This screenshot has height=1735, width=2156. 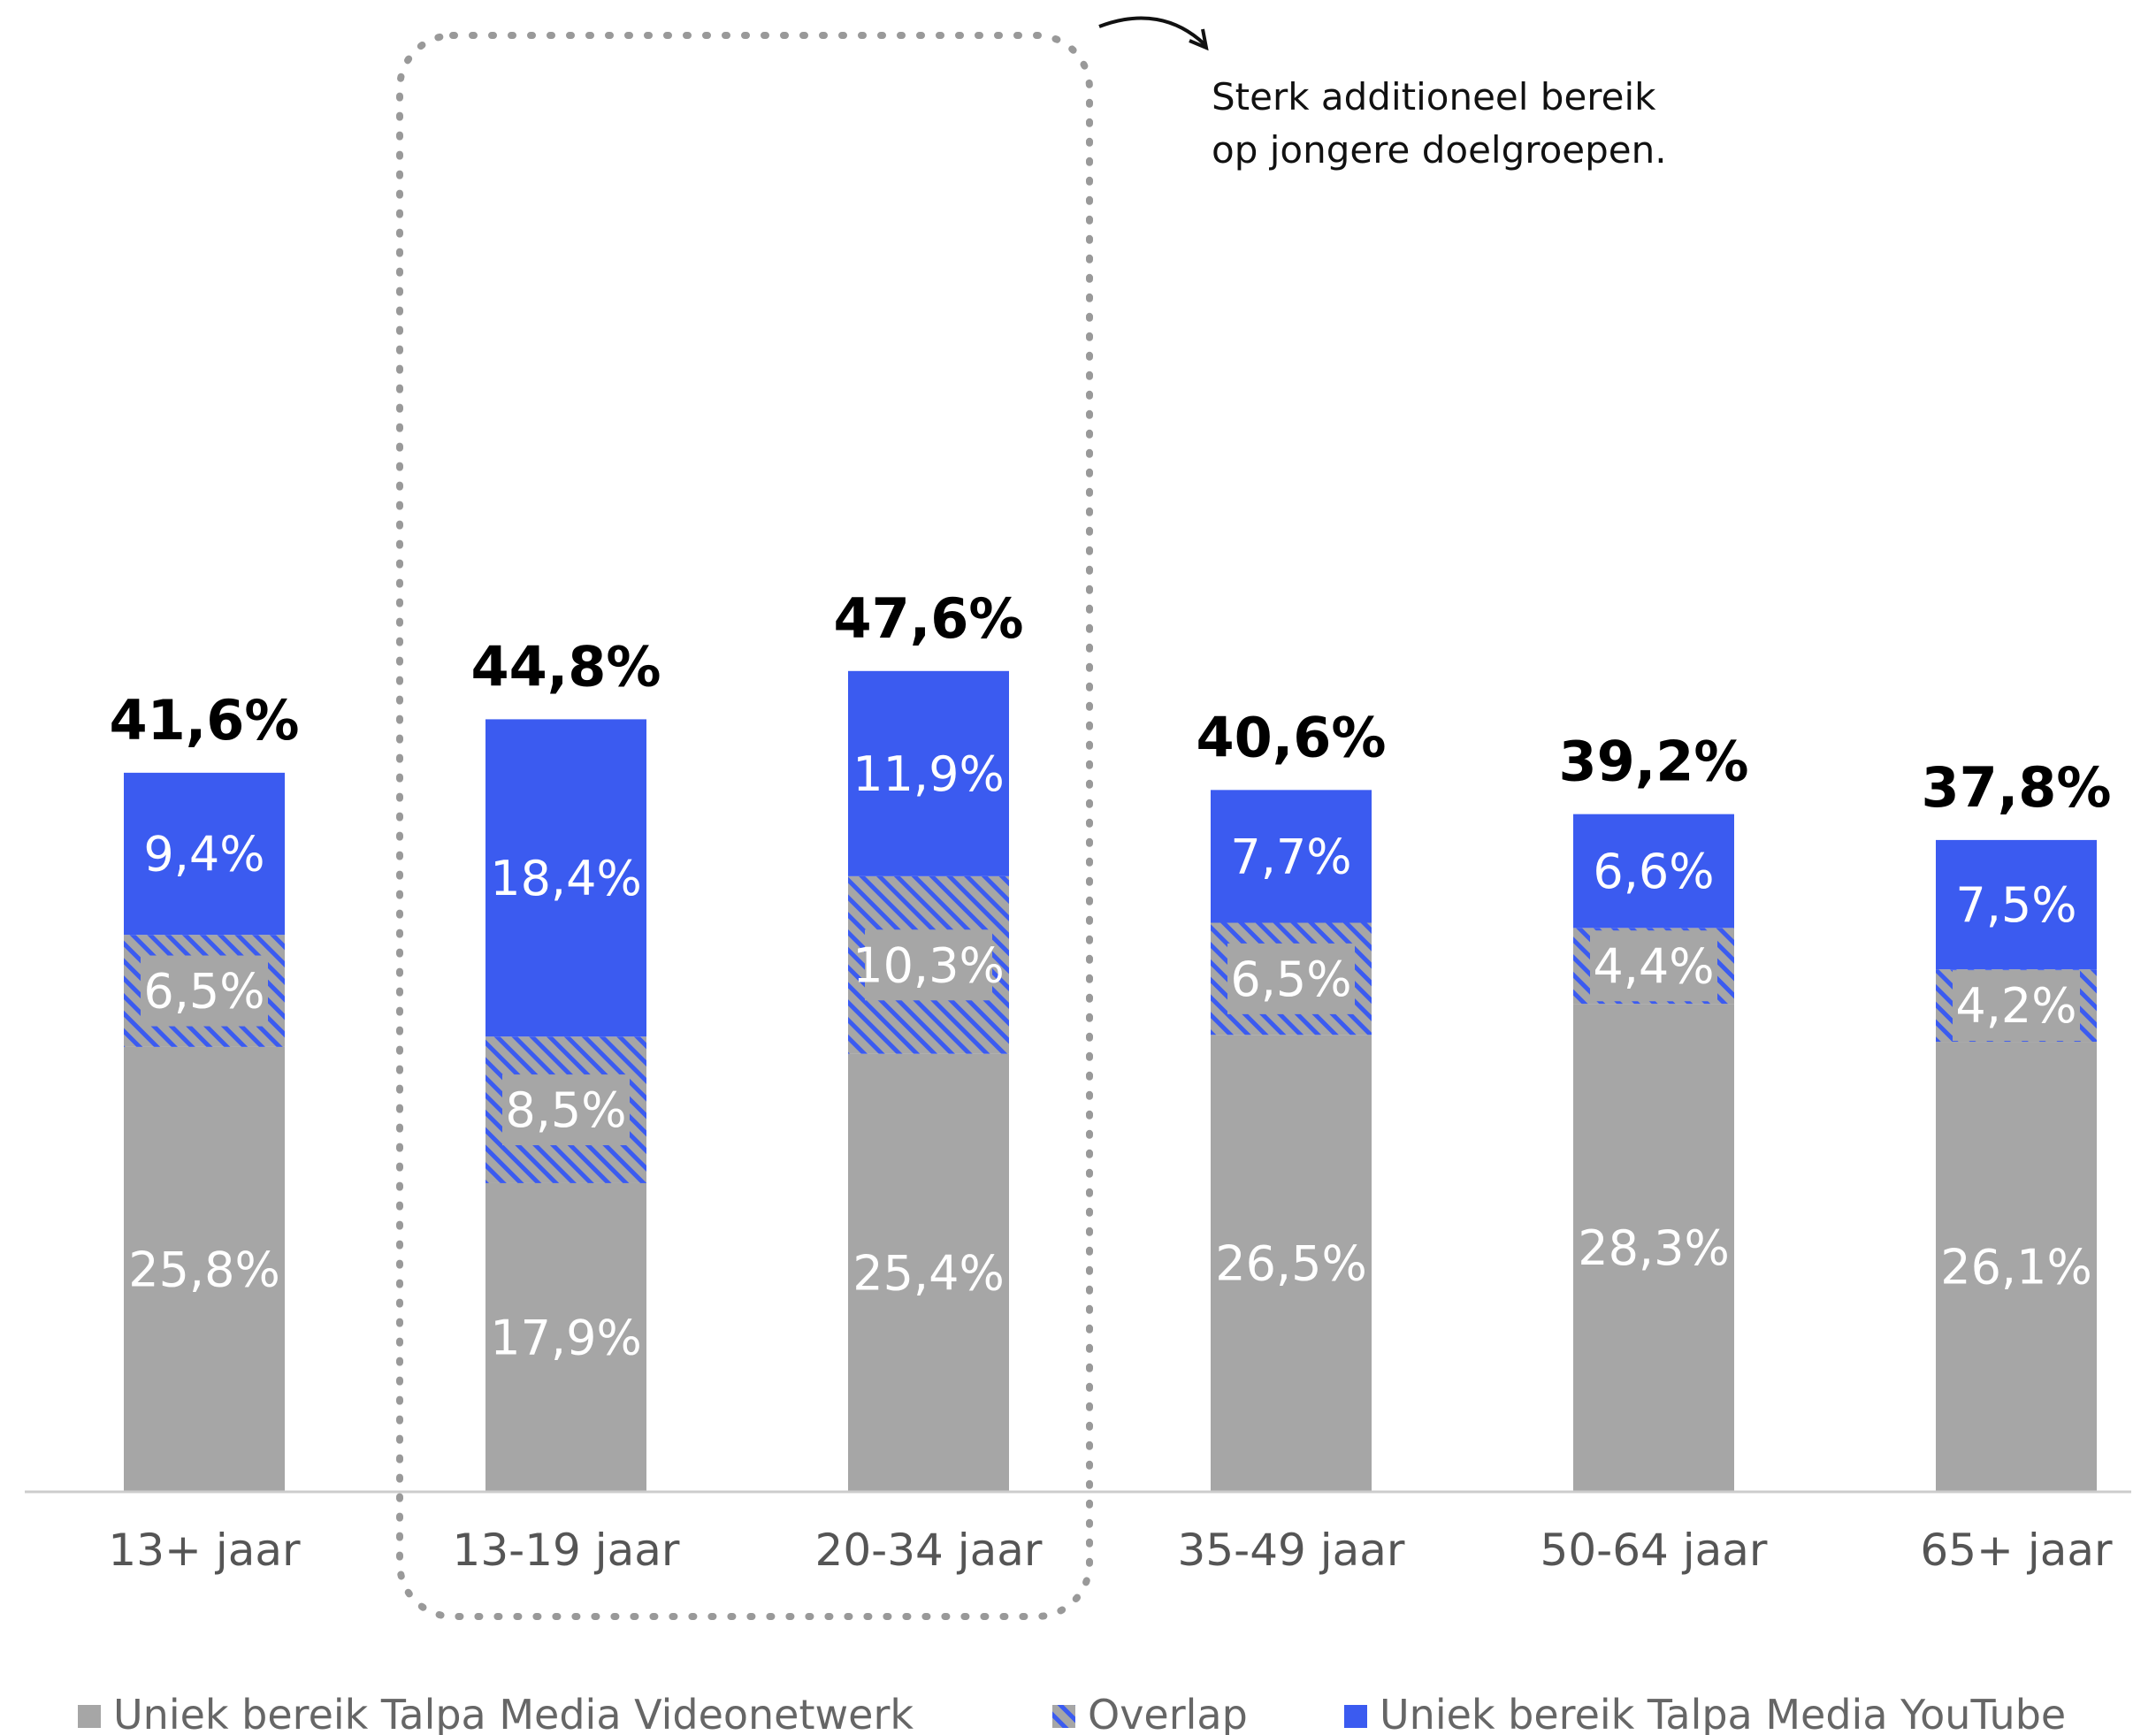 I want to click on segment-value-label: 11,9%, so click(x=928, y=774).